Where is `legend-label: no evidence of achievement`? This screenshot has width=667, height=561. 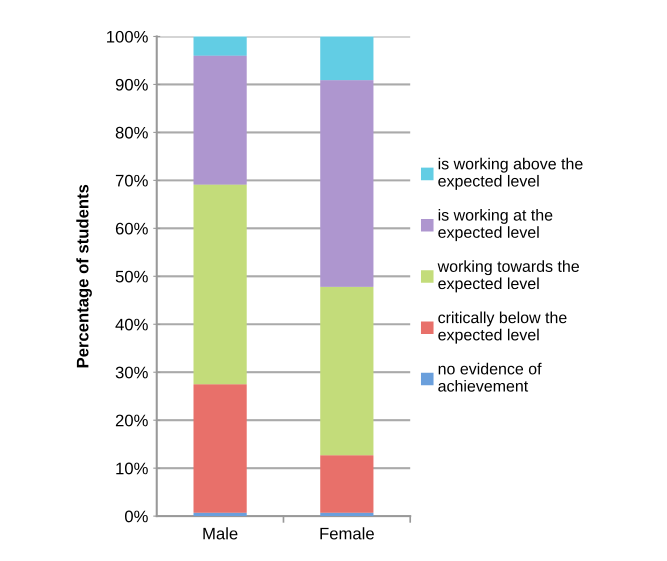
legend-label: no evidence of achievement is located at coordinates (490, 377).